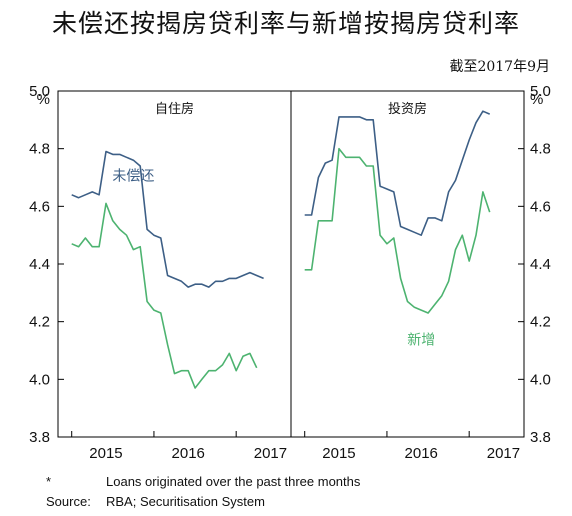  I want to click on footnote-source-key: Source:, so click(68, 501).